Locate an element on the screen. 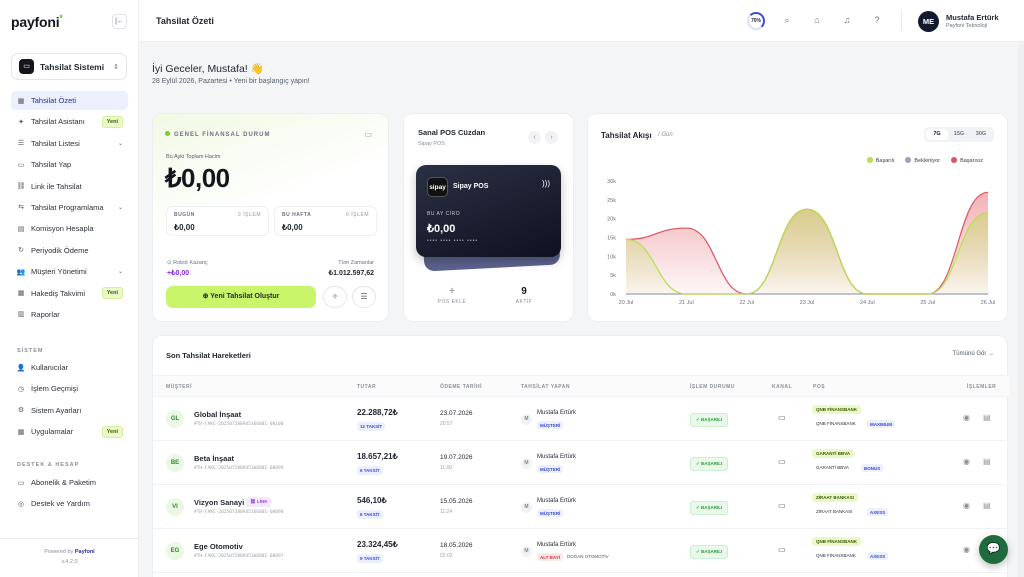 The height and width of the screenshot is (577, 1024). system-selector: ▭ Tahsilat Sistemi ⇕ is located at coordinates (69, 66).